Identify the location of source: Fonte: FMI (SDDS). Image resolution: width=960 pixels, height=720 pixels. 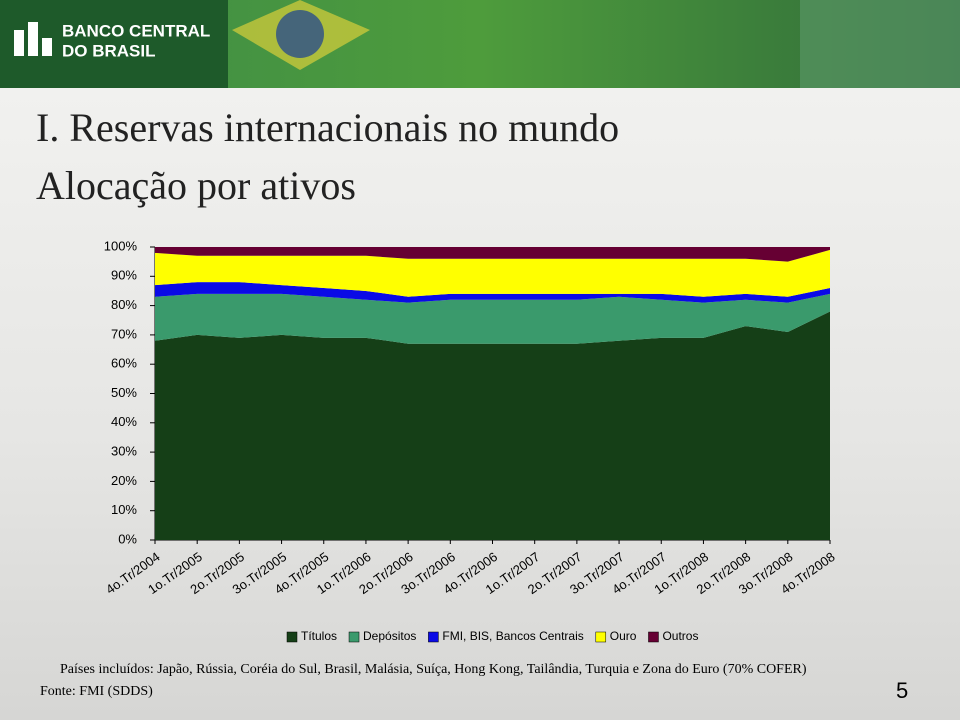
(96, 691).